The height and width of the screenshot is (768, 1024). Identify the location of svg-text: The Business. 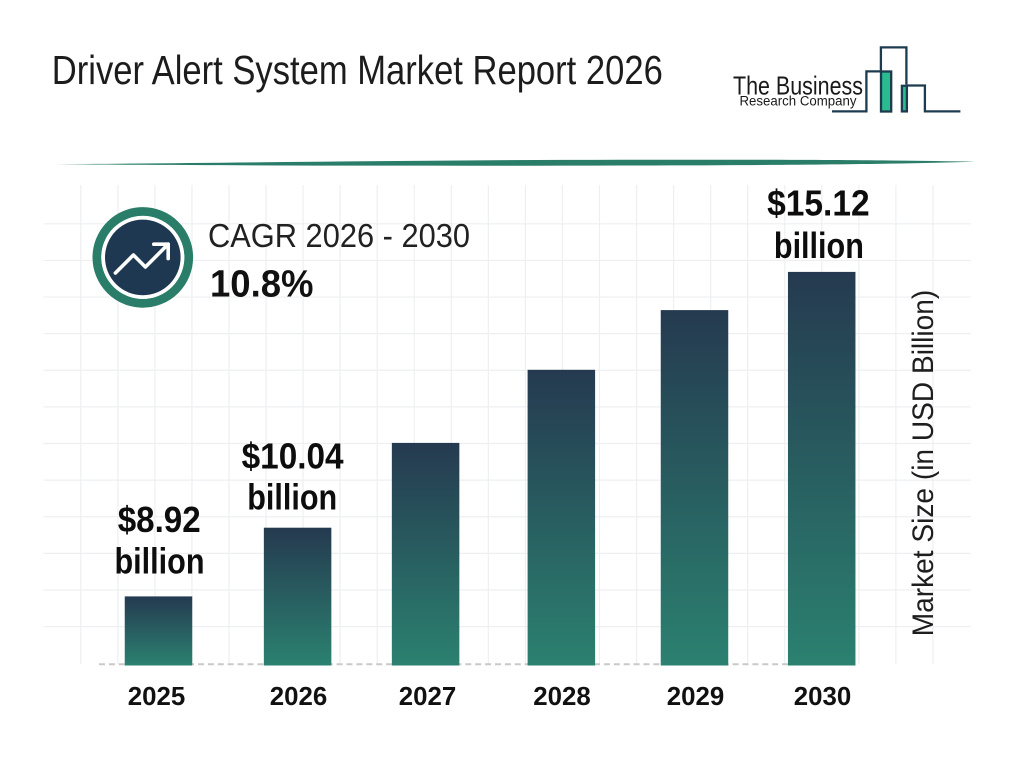
(798, 85).